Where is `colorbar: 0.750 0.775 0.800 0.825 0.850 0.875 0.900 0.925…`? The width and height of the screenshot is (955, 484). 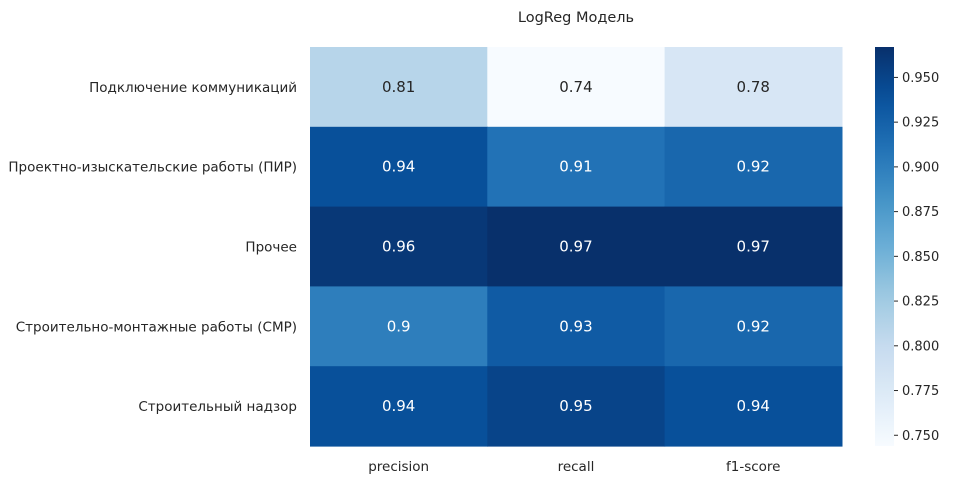 colorbar: 0.750 0.775 0.800 0.825 0.850 0.875 0.900 0.925… is located at coordinates (907, 246).